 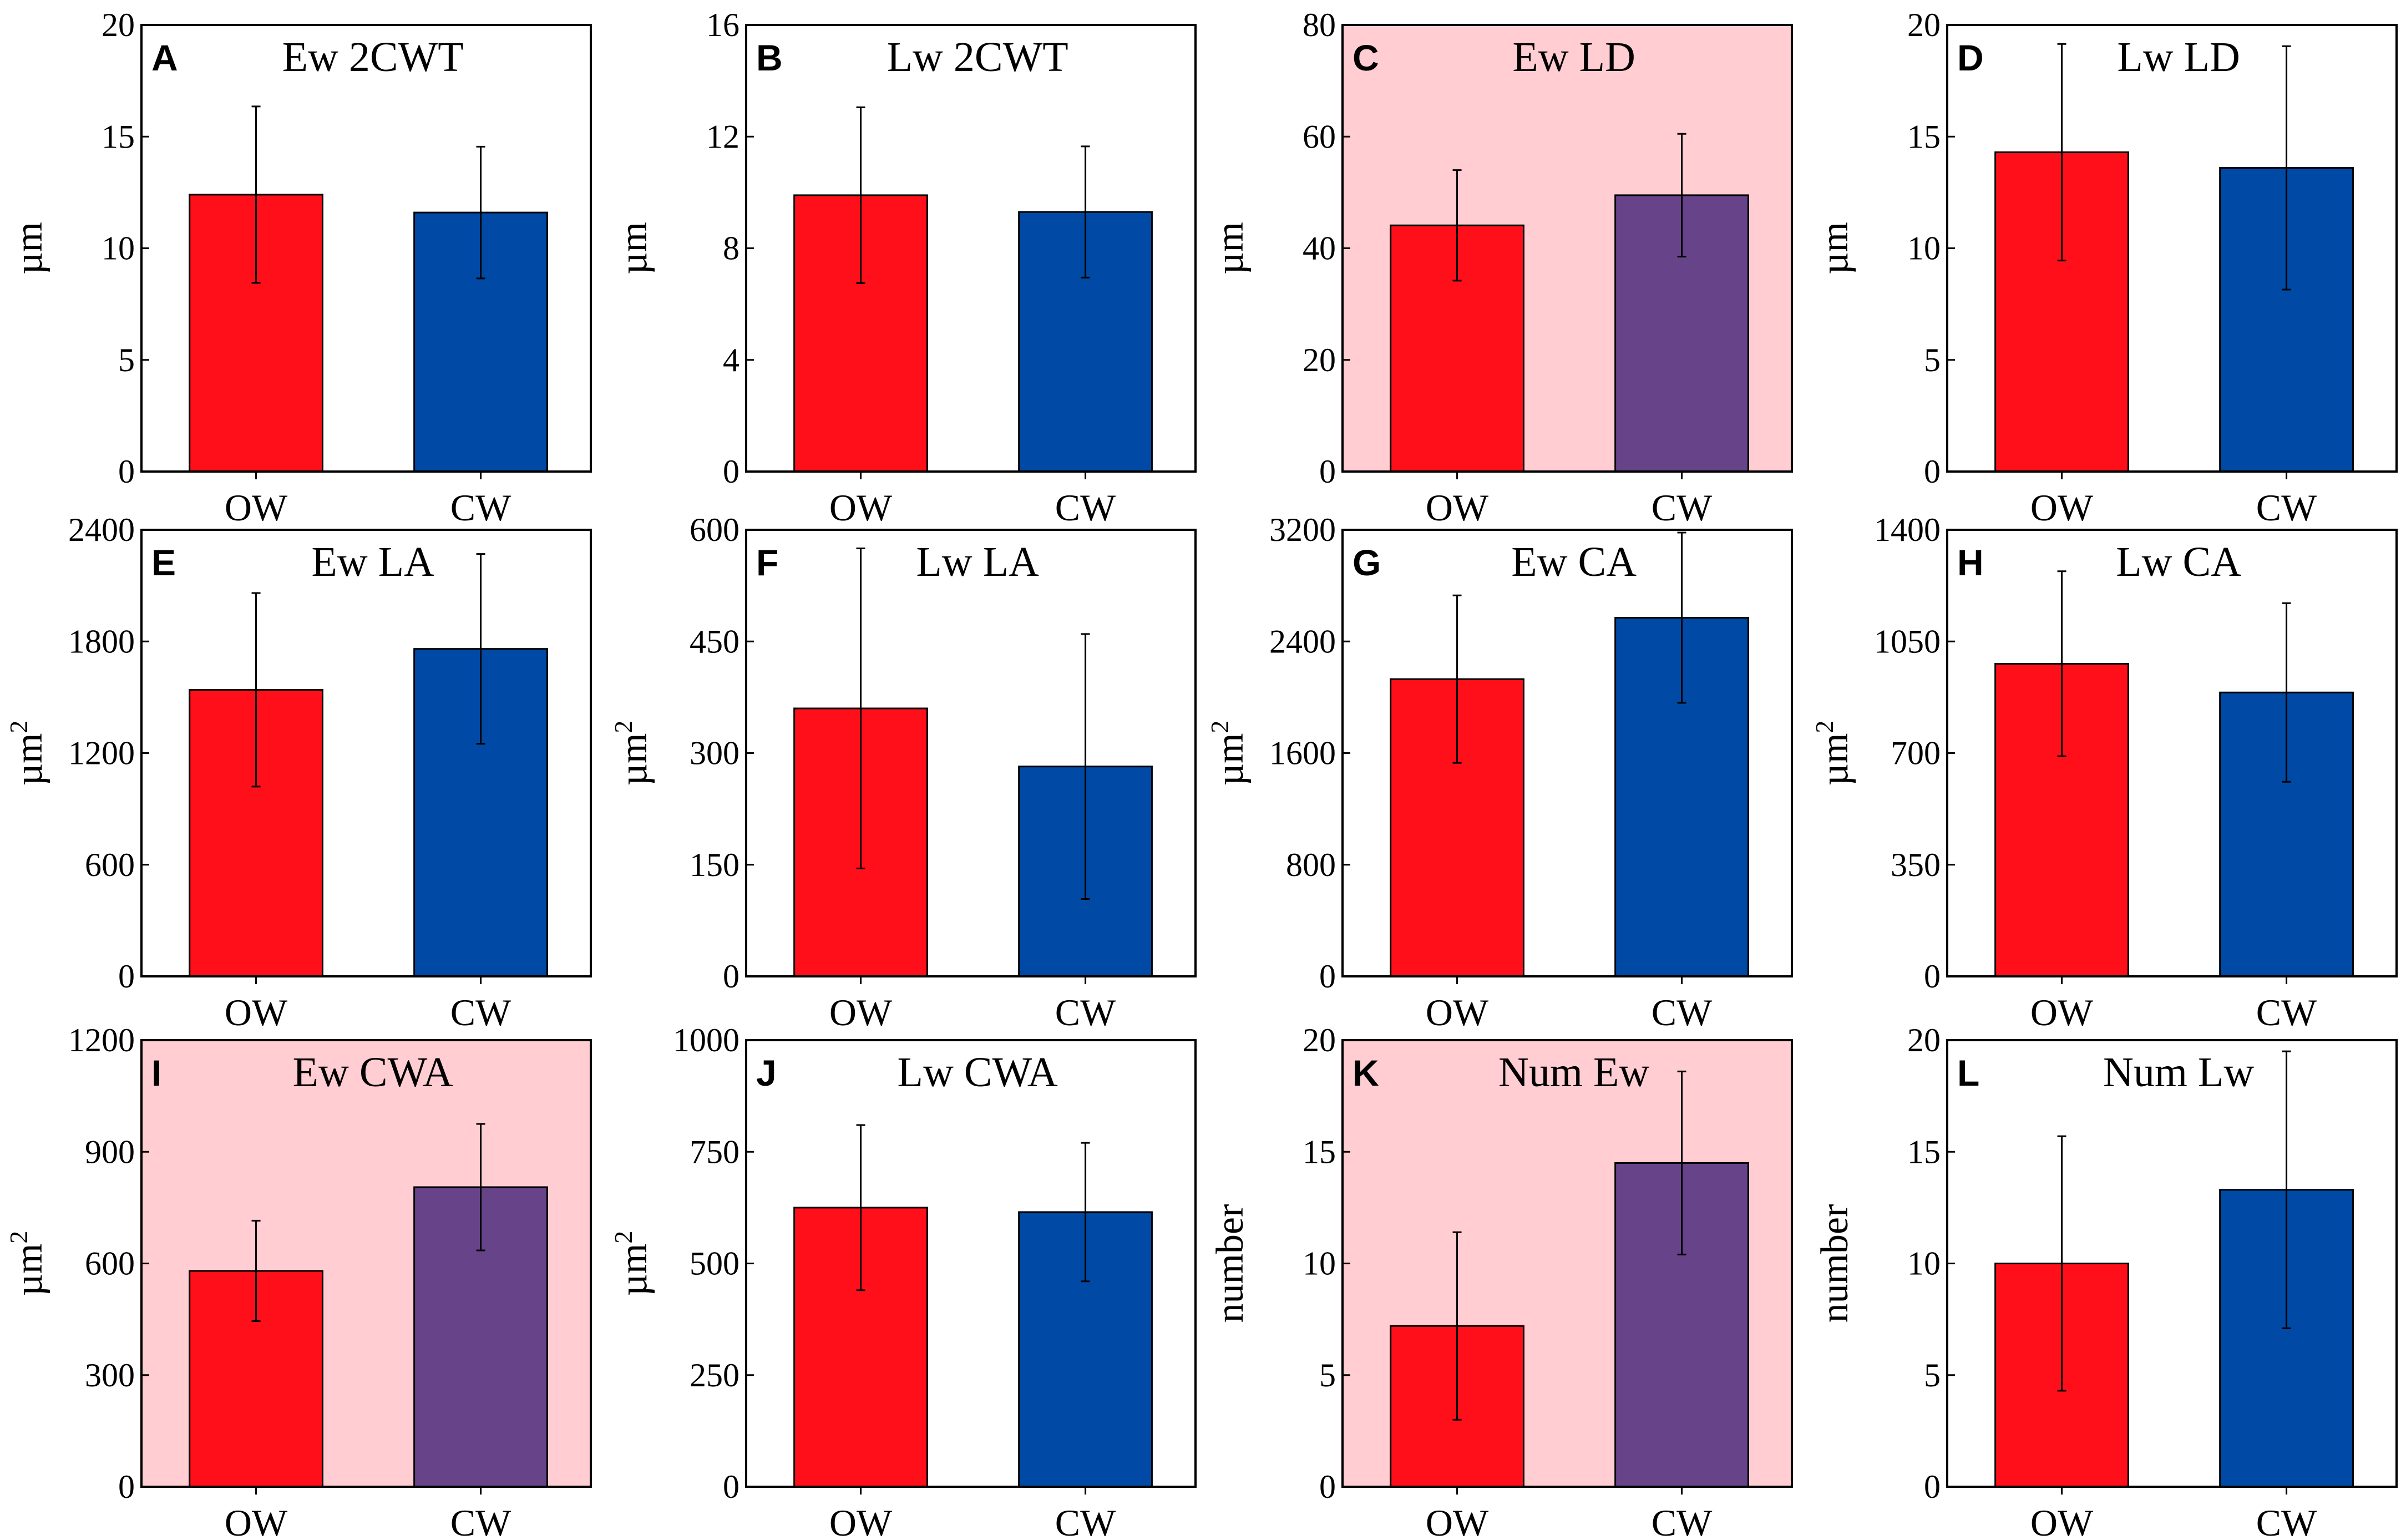 I want to click on panel-letter: C, so click(x=1366, y=57).